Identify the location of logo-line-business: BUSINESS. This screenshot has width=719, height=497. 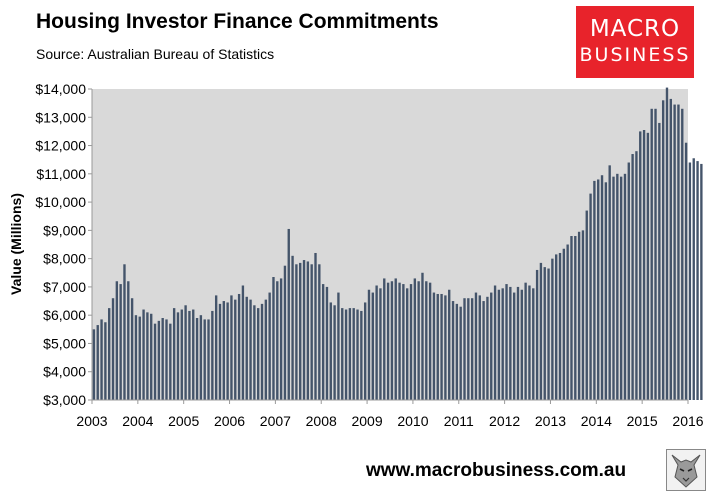
(635, 55).